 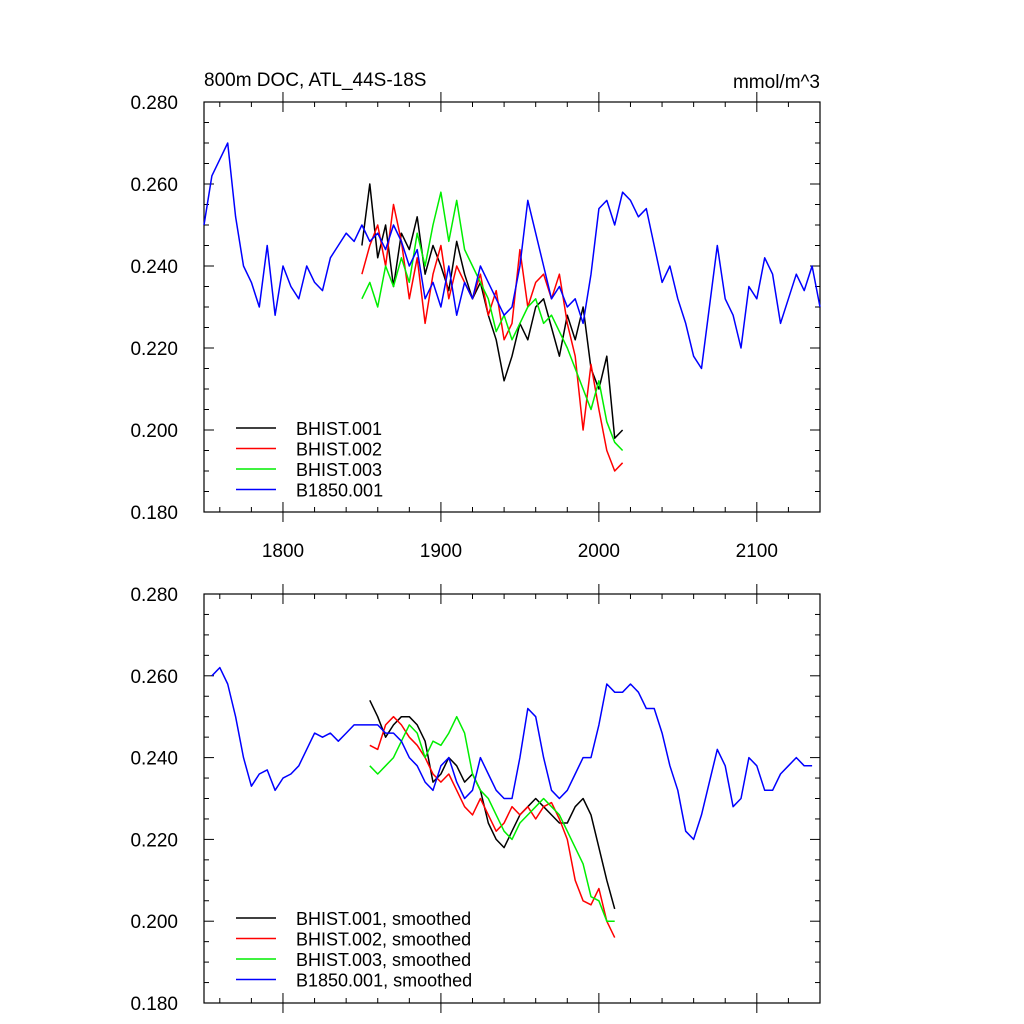 I want to click on x-tick-label: 2100, so click(x=757, y=551).